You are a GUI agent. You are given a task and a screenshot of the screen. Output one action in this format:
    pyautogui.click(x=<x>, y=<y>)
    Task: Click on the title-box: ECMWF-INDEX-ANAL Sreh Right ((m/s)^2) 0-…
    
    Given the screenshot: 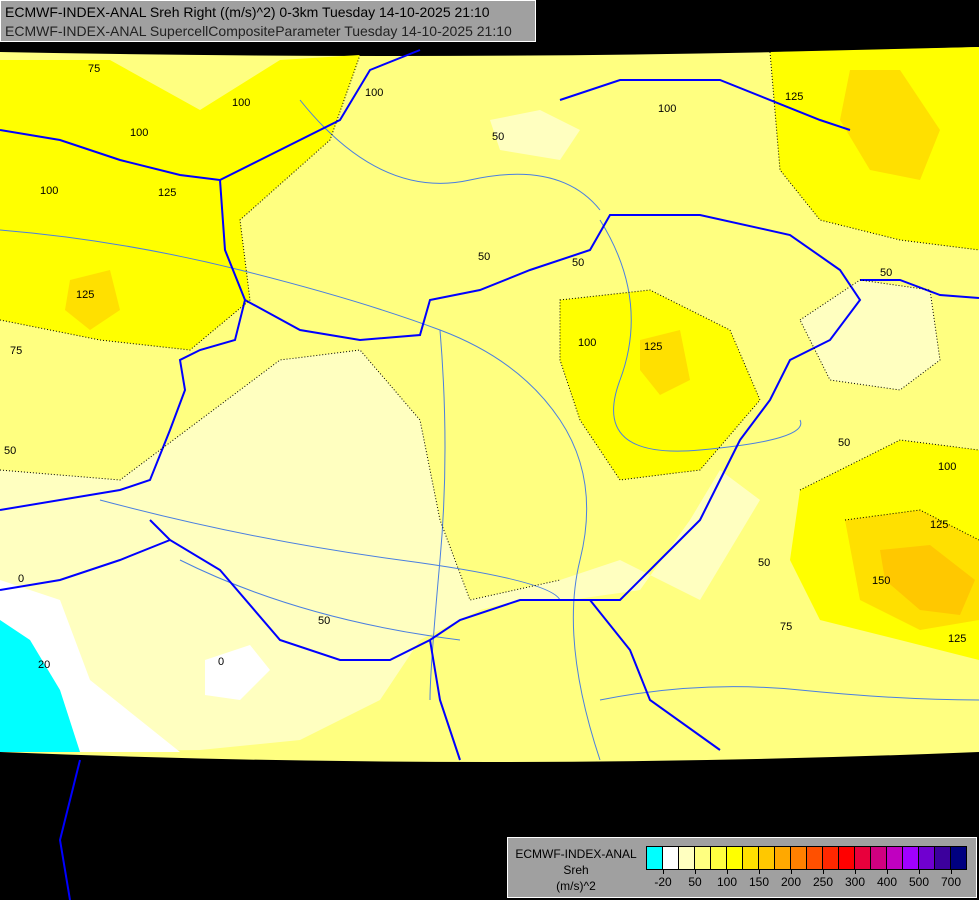 What is the action you would take?
    pyautogui.click(x=268, y=21)
    